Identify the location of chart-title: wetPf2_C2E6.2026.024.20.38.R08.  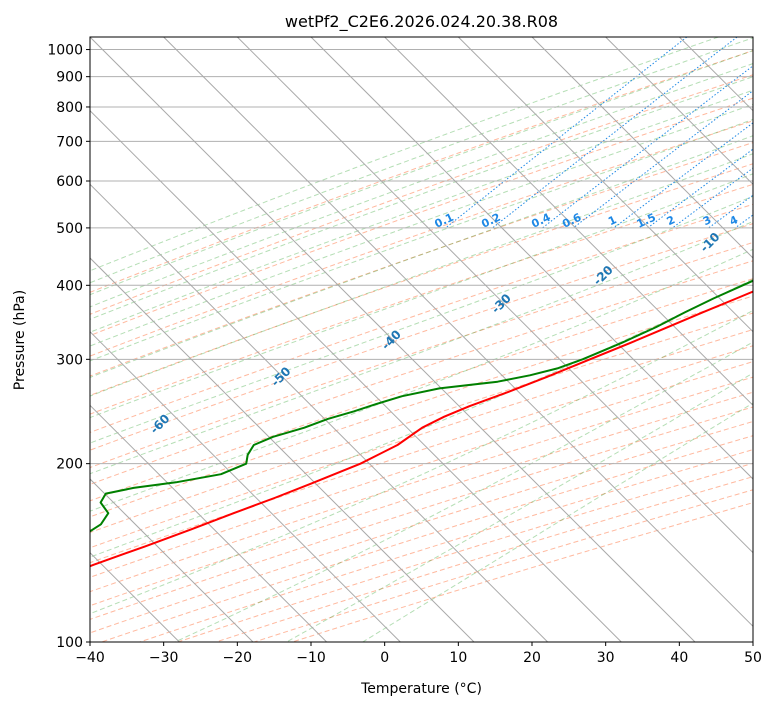
(421, 22).